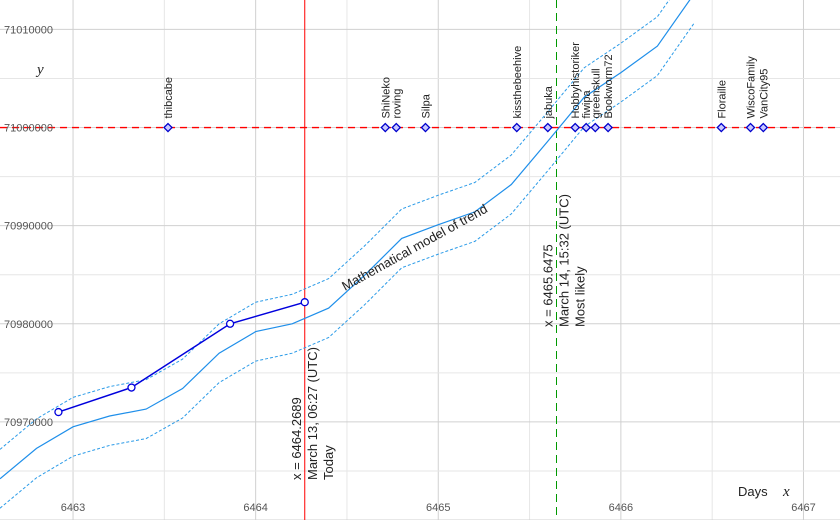 This screenshot has width=840, height=520. Describe the element at coordinates (609, 86) in the screenshot. I see `user-name-label: Bookworm72` at that location.